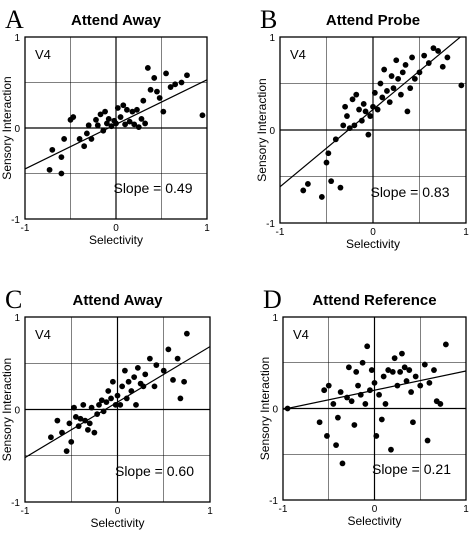 This screenshot has height=540, width=474. What do you see at coordinates (466, 232) in the screenshot?
I see `x-tick-label: 1` at bounding box center [466, 232].